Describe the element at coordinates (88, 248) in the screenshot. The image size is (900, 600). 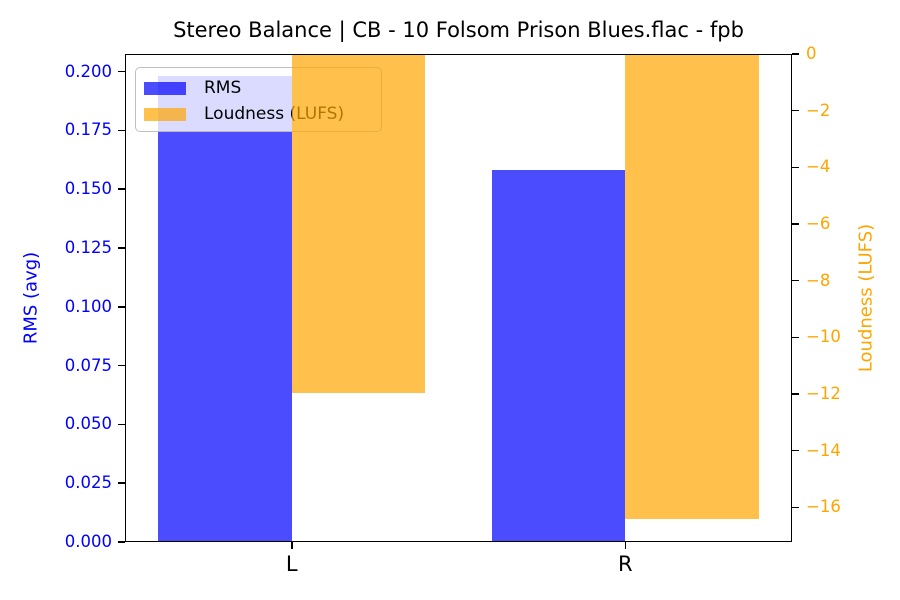
I see `left-tick-label-5: 0.125` at that location.